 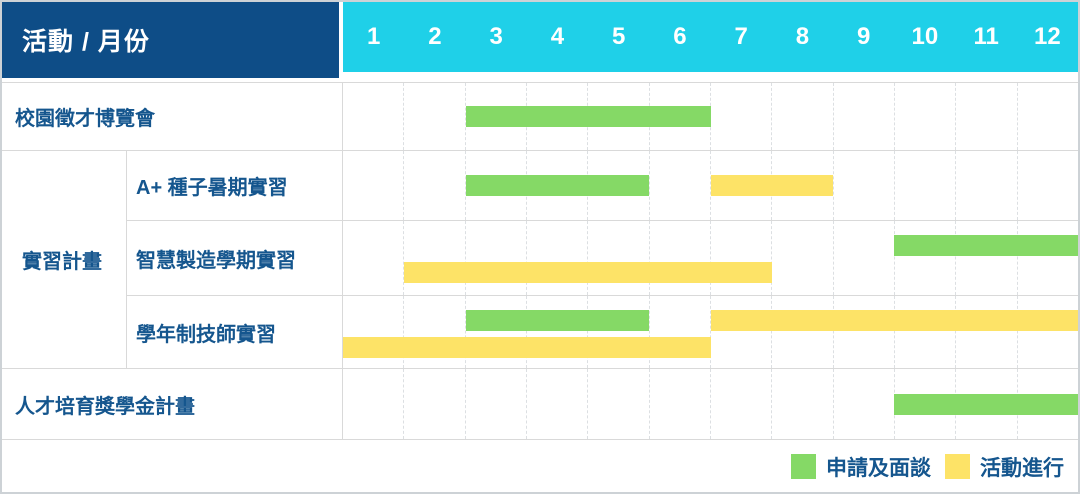 I want to click on group-label: 實習計畫, so click(x=64, y=259).